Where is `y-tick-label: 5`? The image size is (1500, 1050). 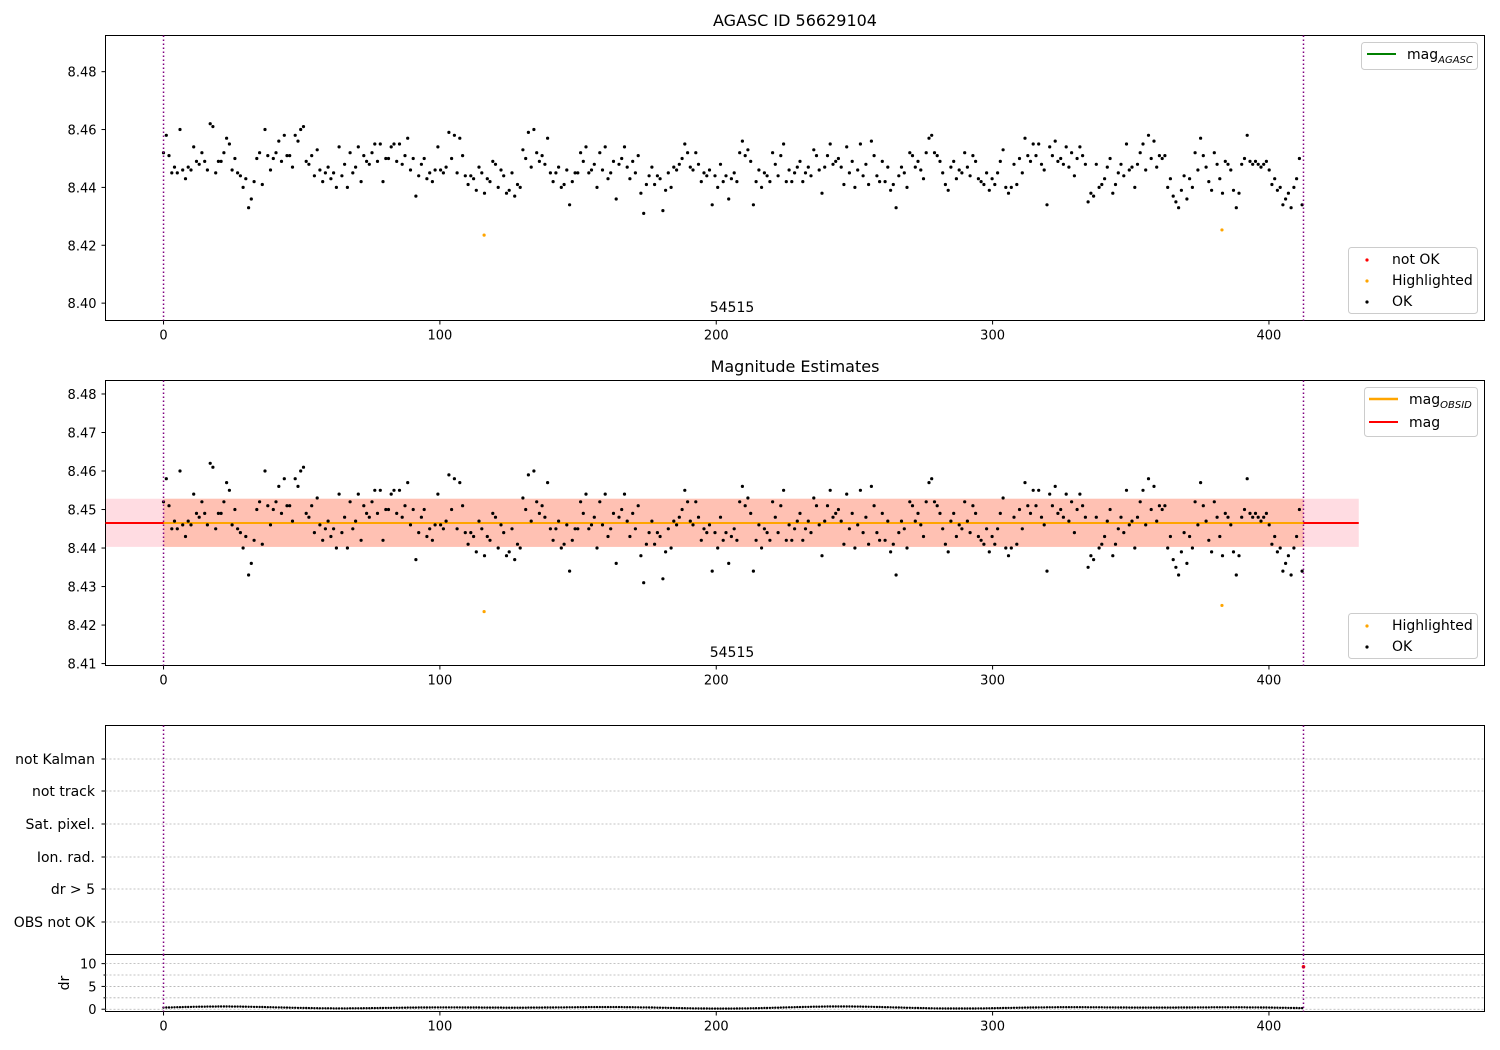 y-tick-label: 5 is located at coordinates (92, 987).